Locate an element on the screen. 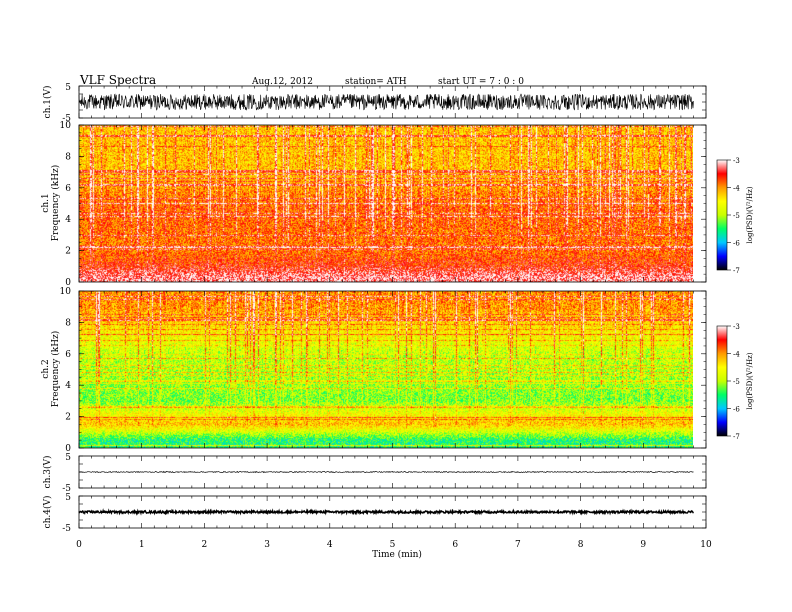  ch3-ytick-top: 5 is located at coordinates (68, 458).